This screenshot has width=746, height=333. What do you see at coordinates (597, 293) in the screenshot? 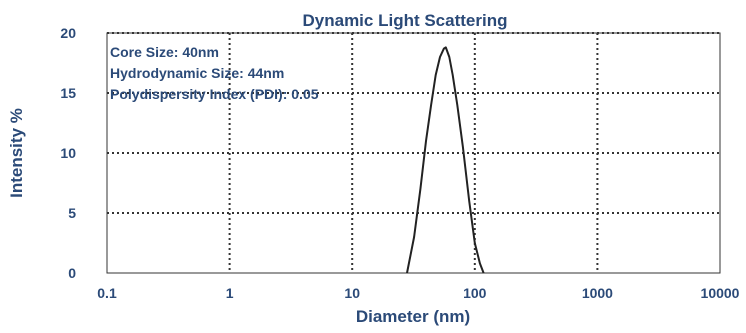
I see `x-tick-label: 1000` at bounding box center [597, 293].